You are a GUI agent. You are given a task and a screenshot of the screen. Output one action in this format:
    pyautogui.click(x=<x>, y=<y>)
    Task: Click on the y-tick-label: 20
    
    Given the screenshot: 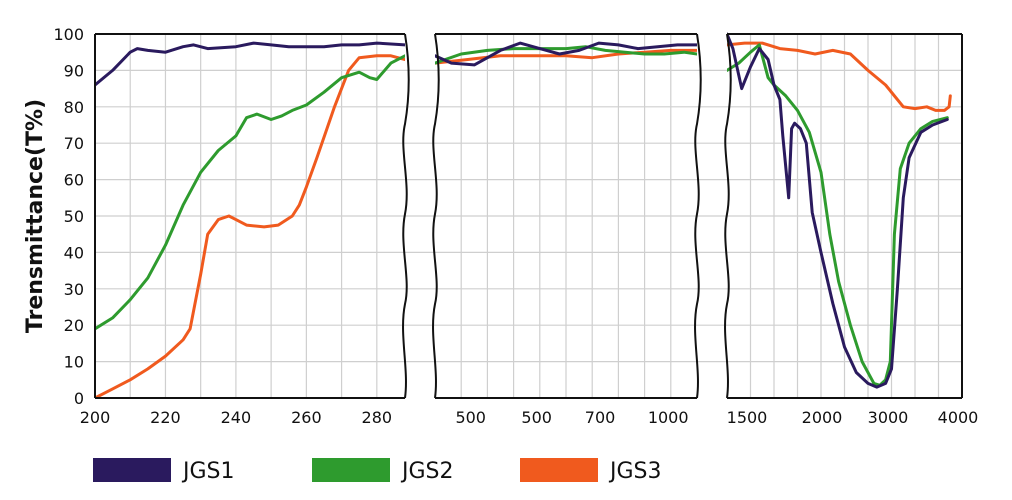 What is the action you would take?
    pyautogui.click(x=74, y=325)
    